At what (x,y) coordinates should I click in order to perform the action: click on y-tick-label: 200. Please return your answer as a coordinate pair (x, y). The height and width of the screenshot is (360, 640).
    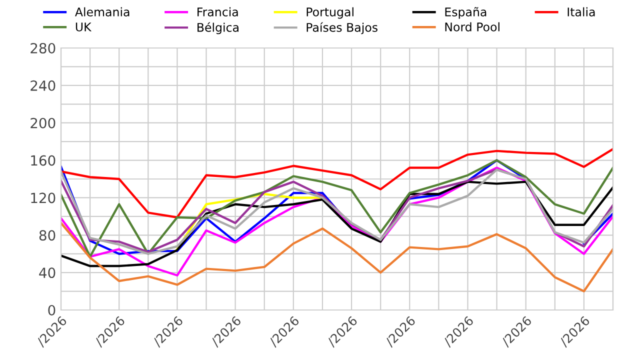
    Looking at the image, I should click on (43, 123).